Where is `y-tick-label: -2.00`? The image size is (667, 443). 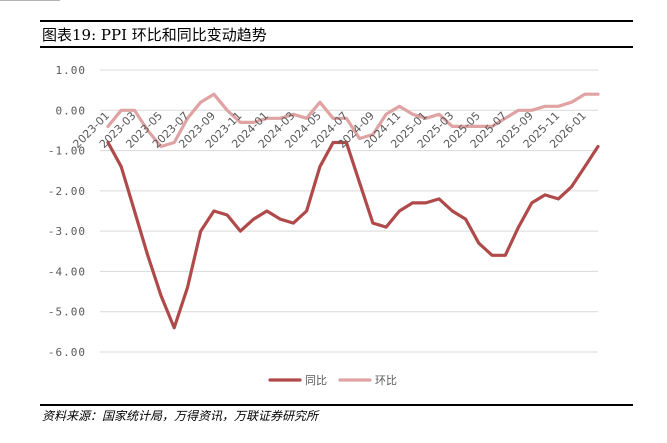 y-tick-label: -2.00 is located at coordinates (67, 191).